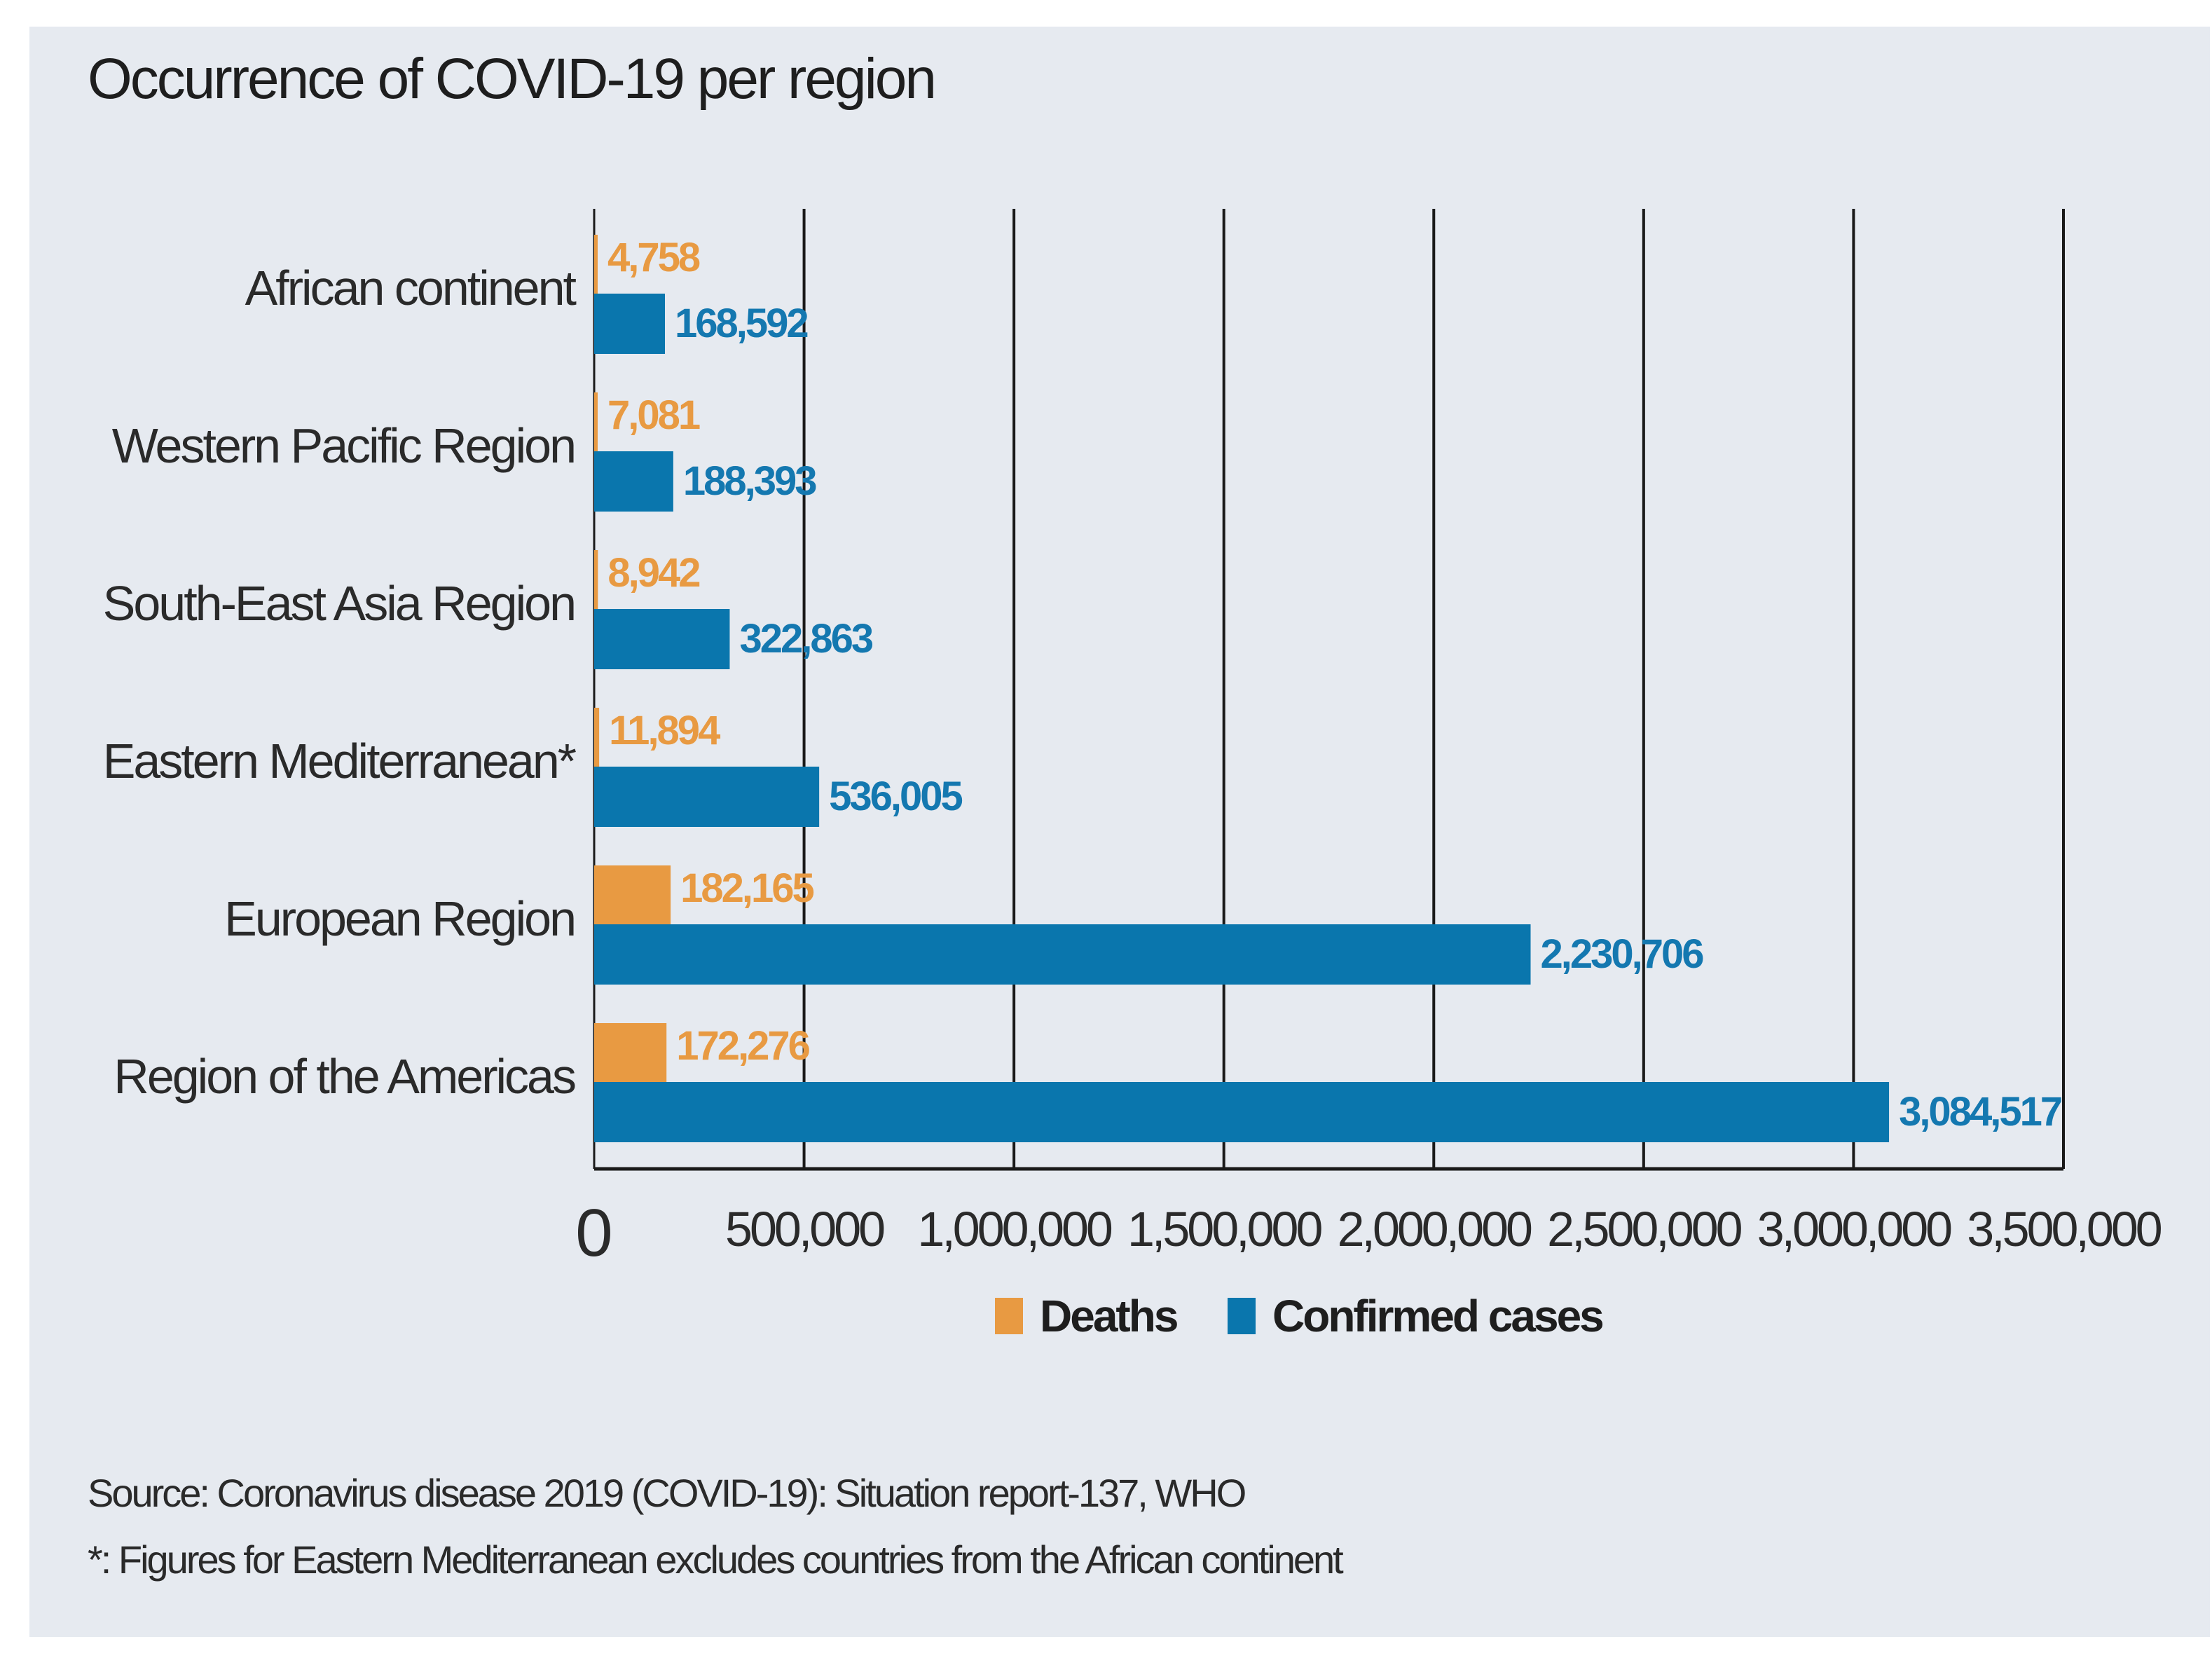 The height and width of the screenshot is (1658, 2212). I want to click on data-label-confirmed-cases-european-region: 2,230,706, so click(1622, 954).